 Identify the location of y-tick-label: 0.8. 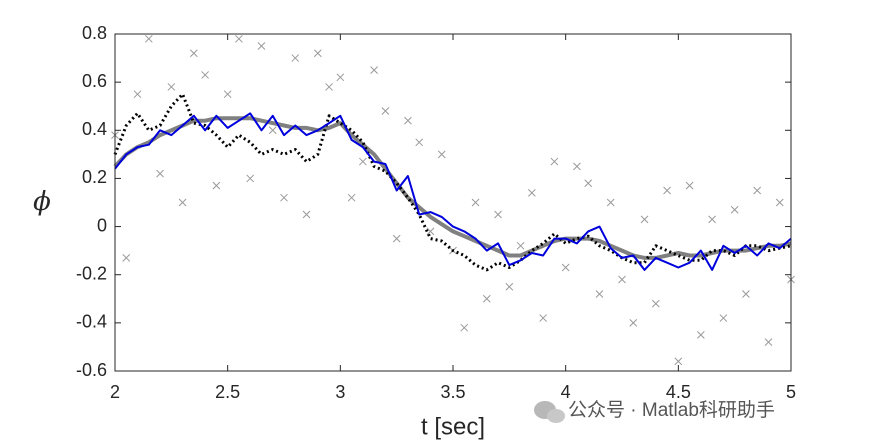
(94, 33).